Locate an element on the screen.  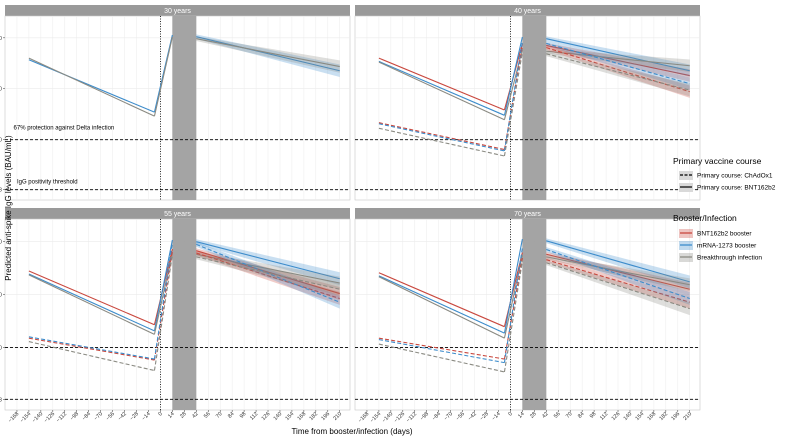
legend-label: Primary course: BNT162b2 is located at coordinates (736, 188).